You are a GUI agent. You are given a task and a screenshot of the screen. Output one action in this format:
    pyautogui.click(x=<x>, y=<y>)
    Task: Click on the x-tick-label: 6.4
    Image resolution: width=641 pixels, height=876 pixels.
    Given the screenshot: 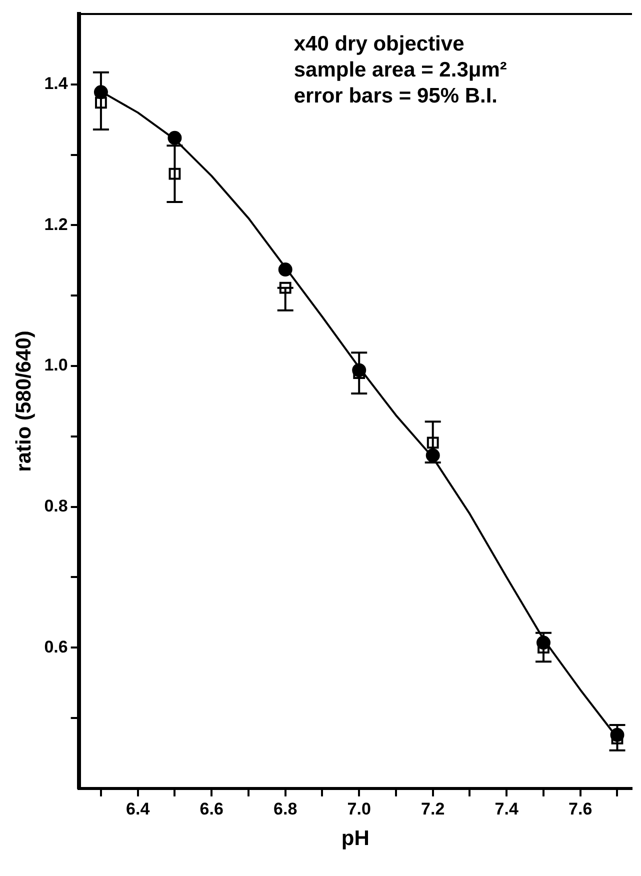 What is the action you would take?
    pyautogui.click(x=138, y=808)
    